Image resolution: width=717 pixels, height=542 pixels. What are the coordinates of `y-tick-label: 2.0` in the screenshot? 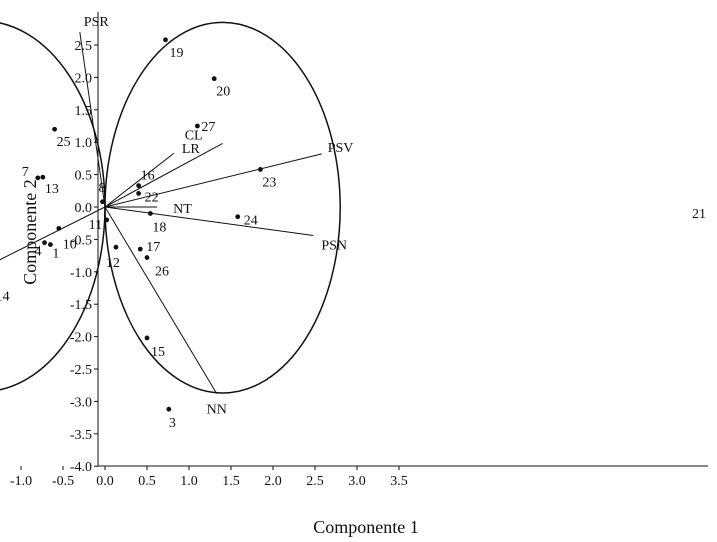 It's located at (84, 78).